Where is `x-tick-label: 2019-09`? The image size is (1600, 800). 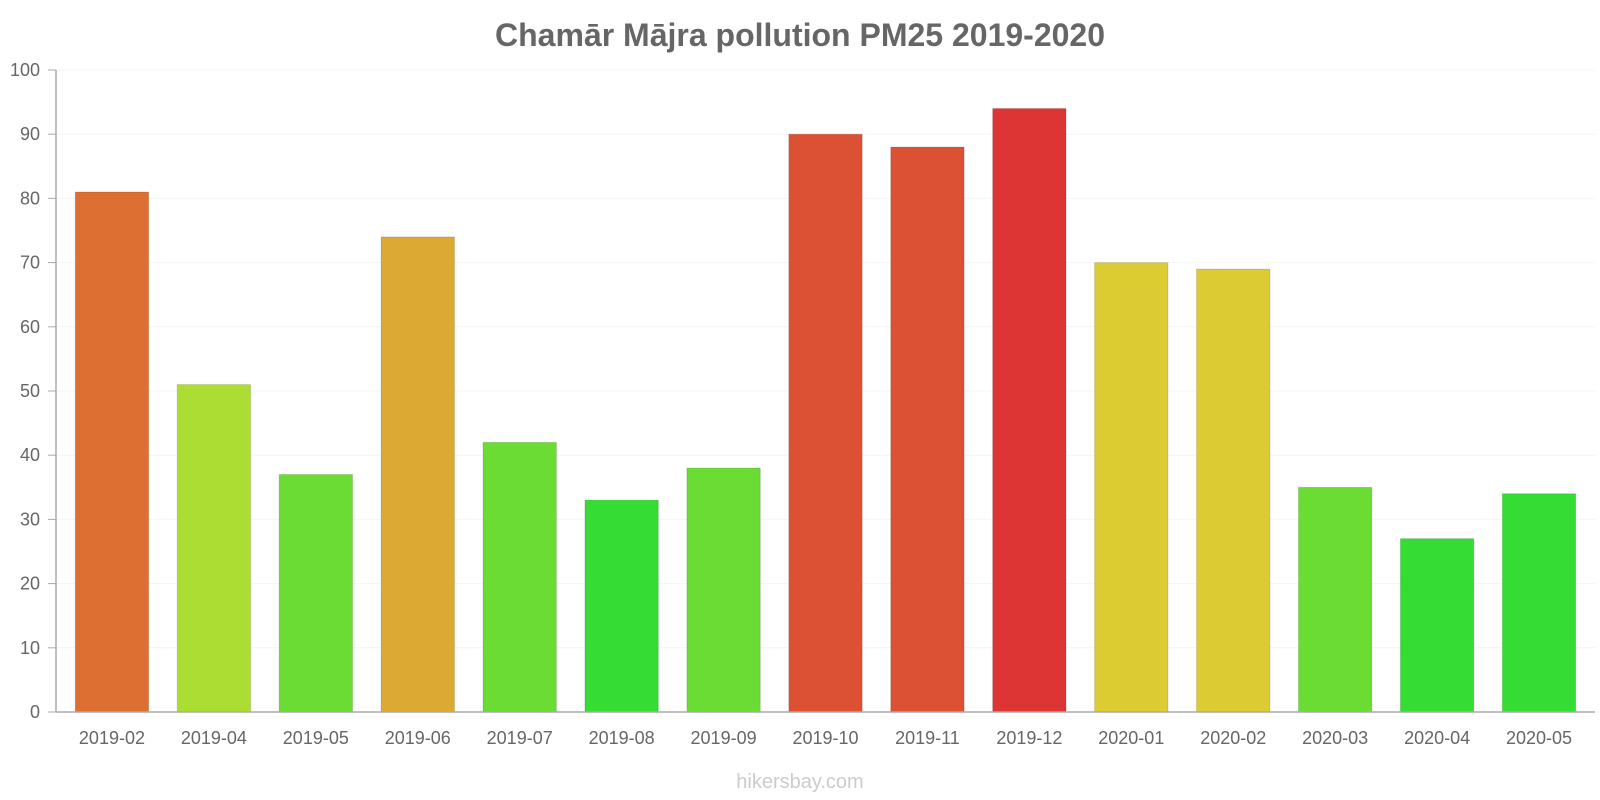
x-tick-label: 2019-09 is located at coordinates (724, 738).